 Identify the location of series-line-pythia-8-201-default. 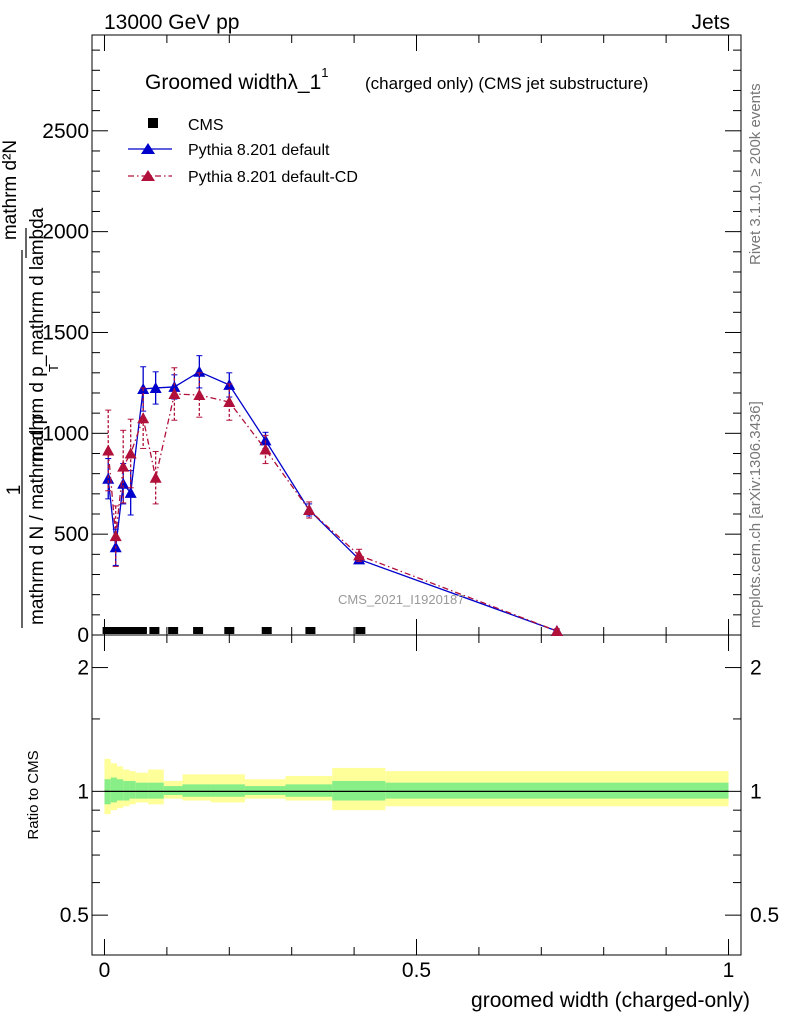
(332, 501).